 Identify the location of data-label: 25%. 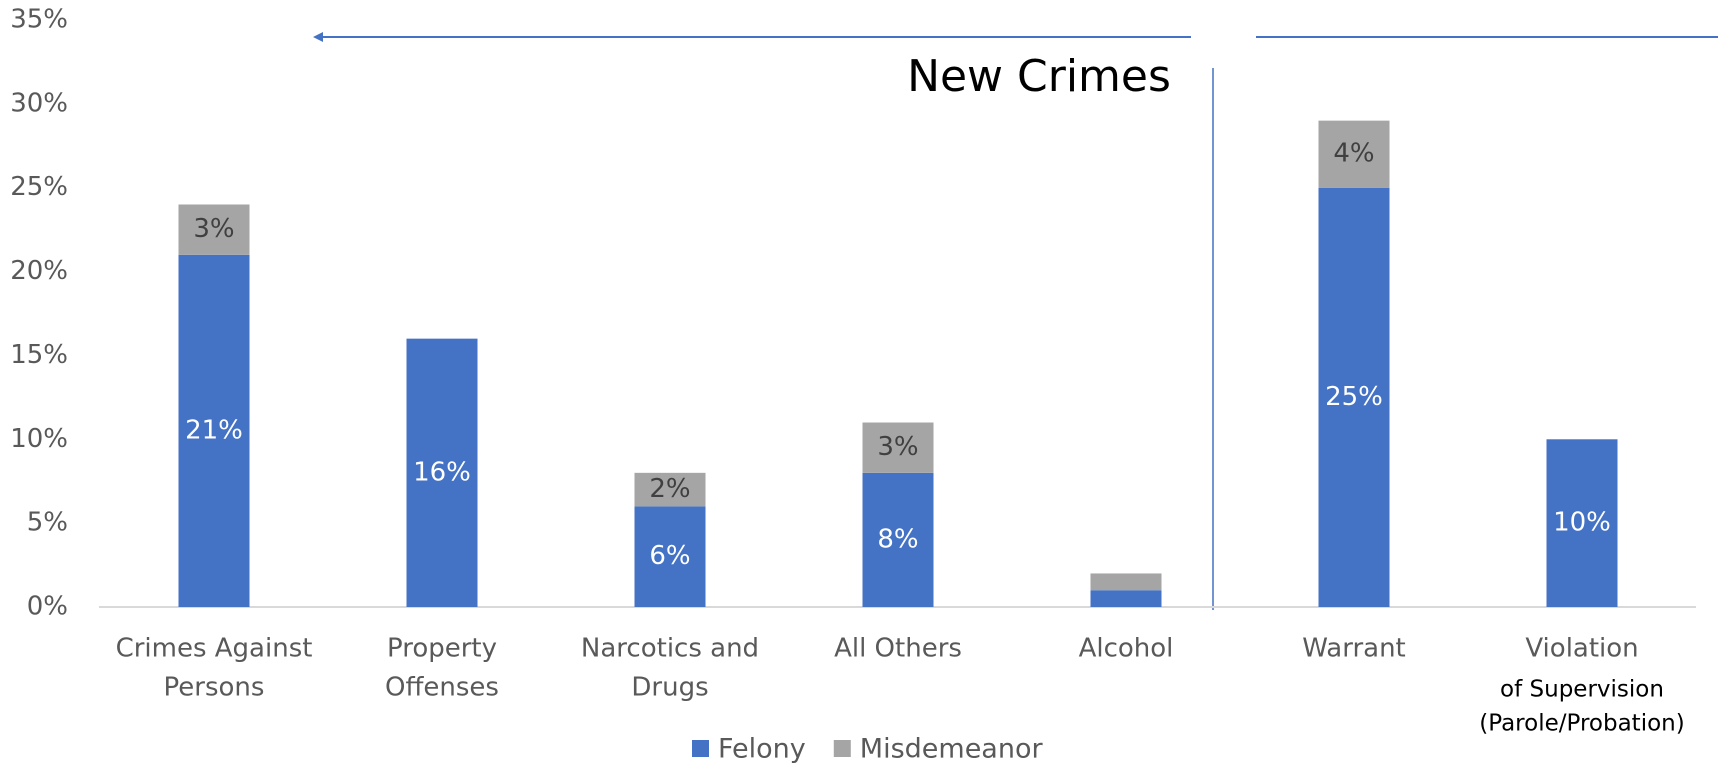
(1354, 397).